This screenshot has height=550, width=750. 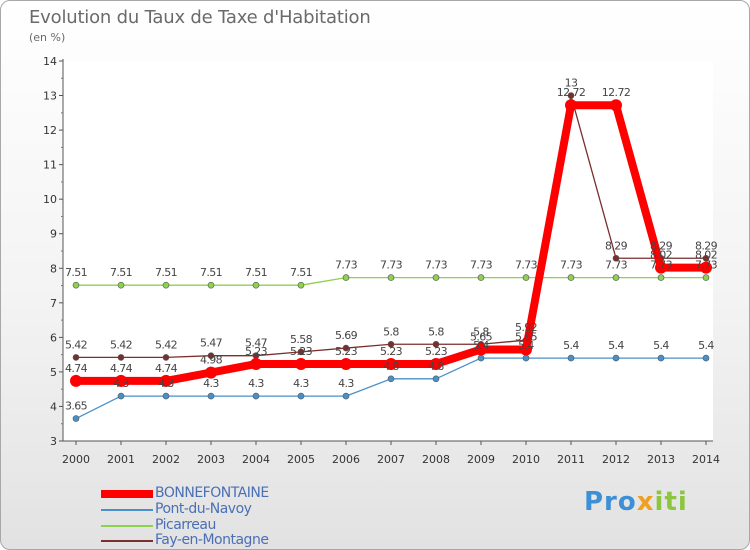 I want to click on data-label-picarreau-2000: 7.51, so click(x=76, y=272).